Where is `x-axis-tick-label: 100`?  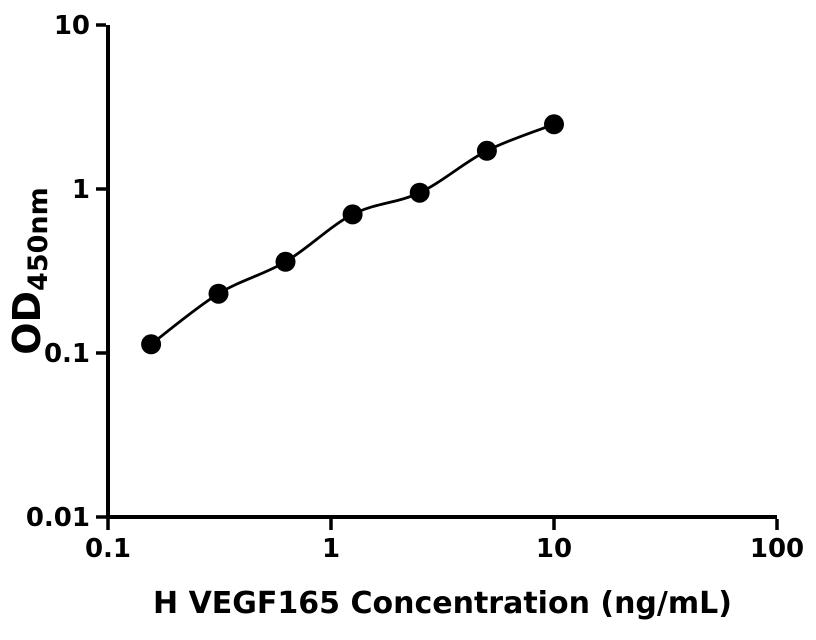
x-axis-tick-label: 100 is located at coordinates (777, 549).